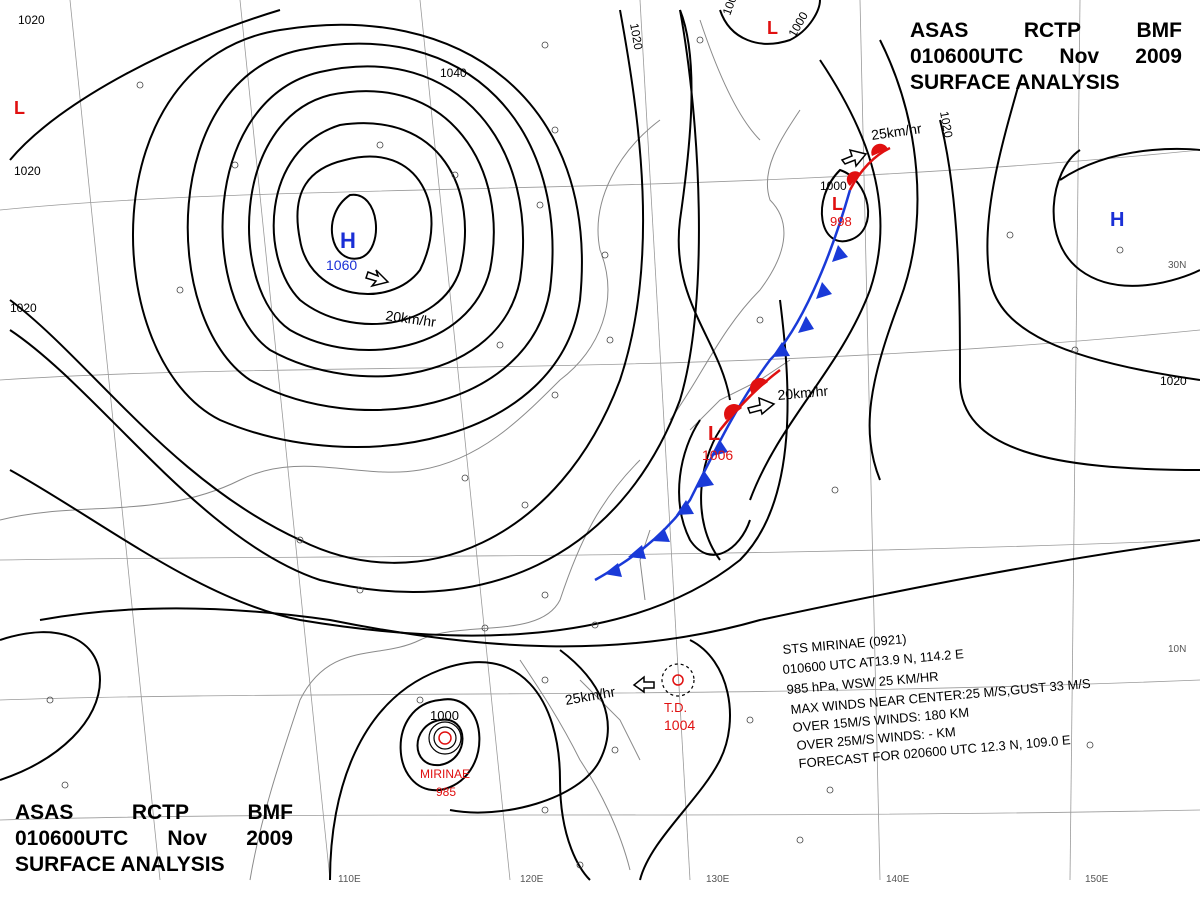 The image size is (1200, 900). I want to click on high-east-symbol: H, so click(1117, 220).